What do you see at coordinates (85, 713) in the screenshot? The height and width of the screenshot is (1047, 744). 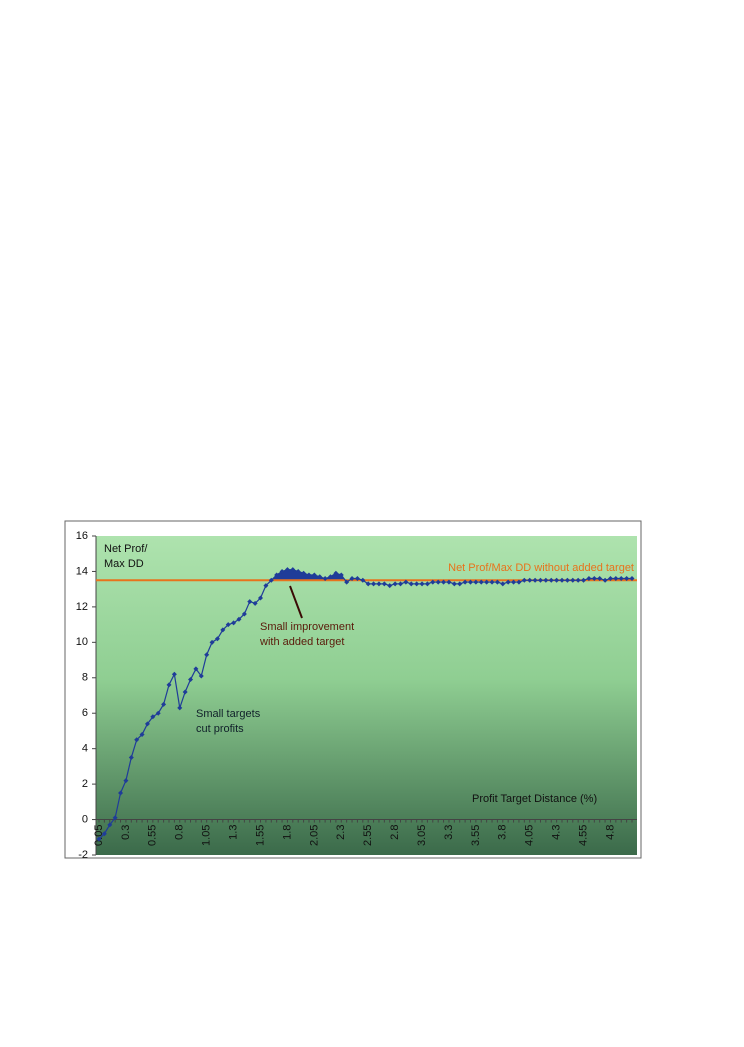 I see `y-tick-label: 6` at bounding box center [85, 713].